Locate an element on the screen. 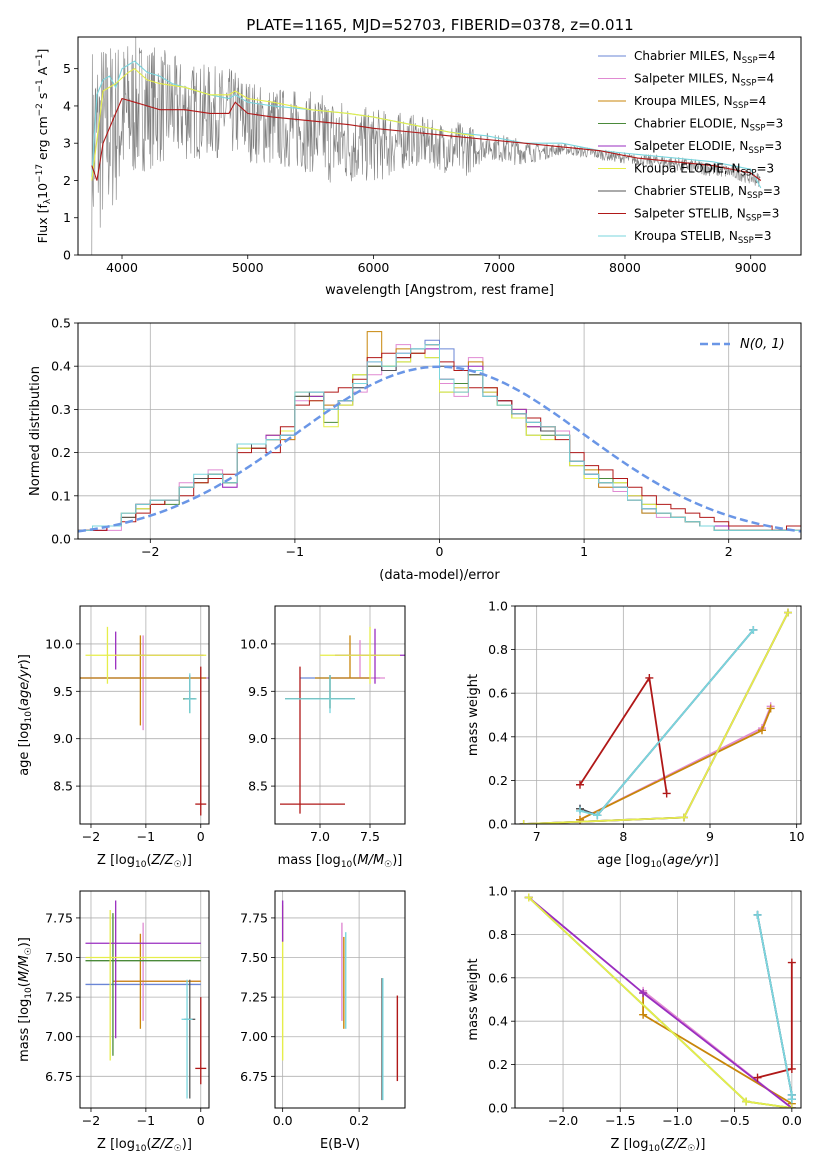 This screenshot has height=1170, width=819. y-tick-label: 8.5 is located at coordinates (63, 786).